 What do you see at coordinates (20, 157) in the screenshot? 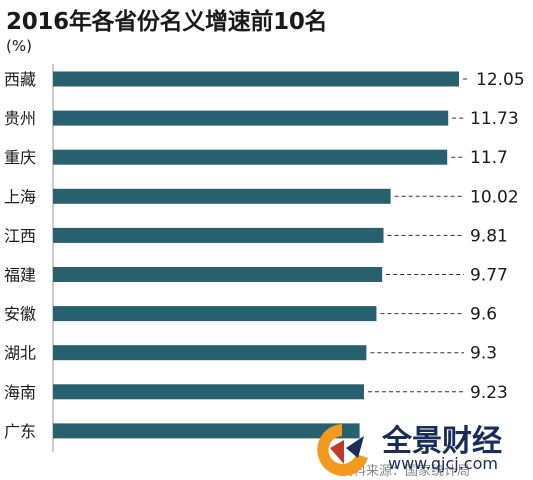
I see `category-label: 重庆` at bounding box center [20, 157].